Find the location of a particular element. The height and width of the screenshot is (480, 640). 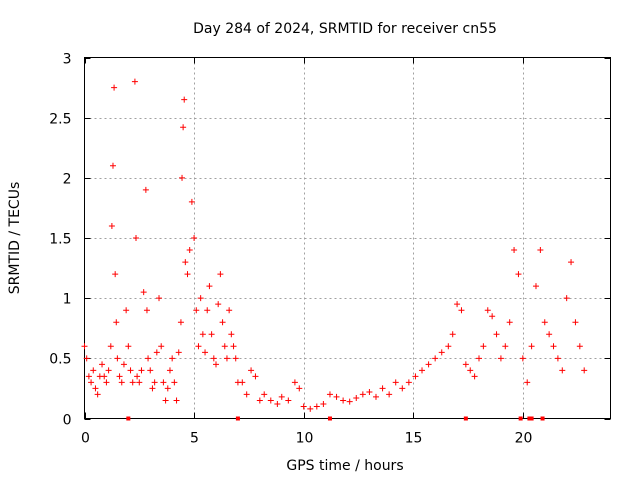

x-tick-label: 20 is located at coordinates (524, 439).